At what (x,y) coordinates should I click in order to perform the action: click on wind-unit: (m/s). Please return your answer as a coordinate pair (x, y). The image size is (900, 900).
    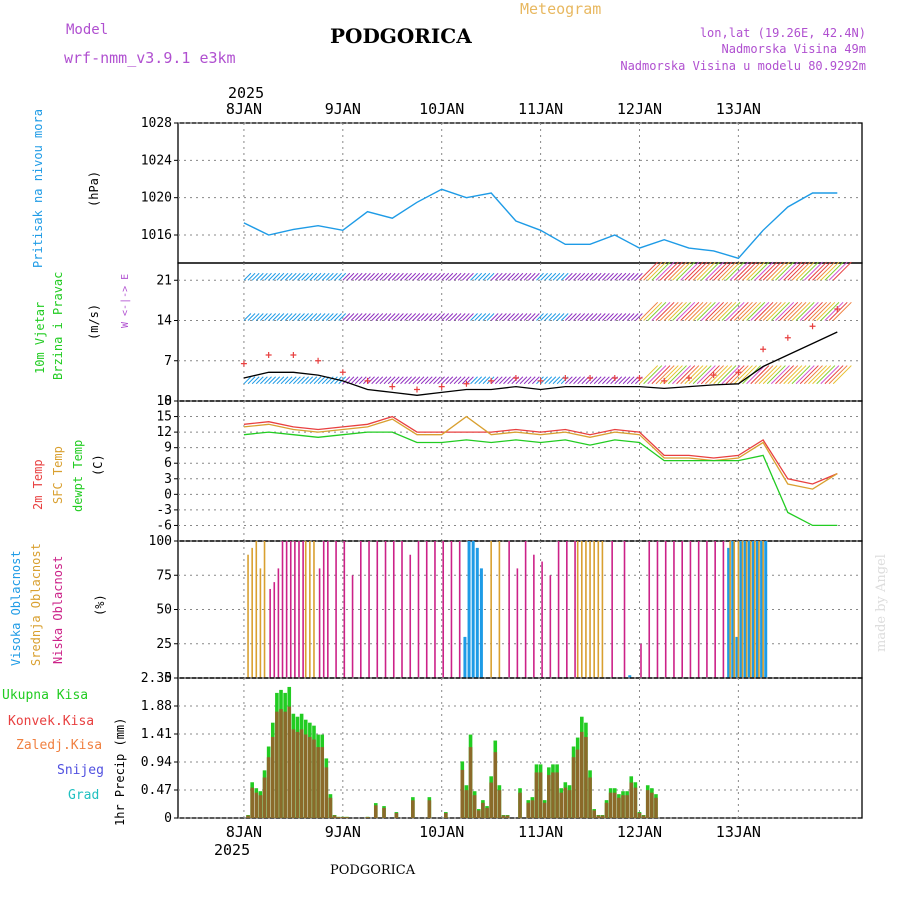
    Looking at the image, I should click on (94, 322).